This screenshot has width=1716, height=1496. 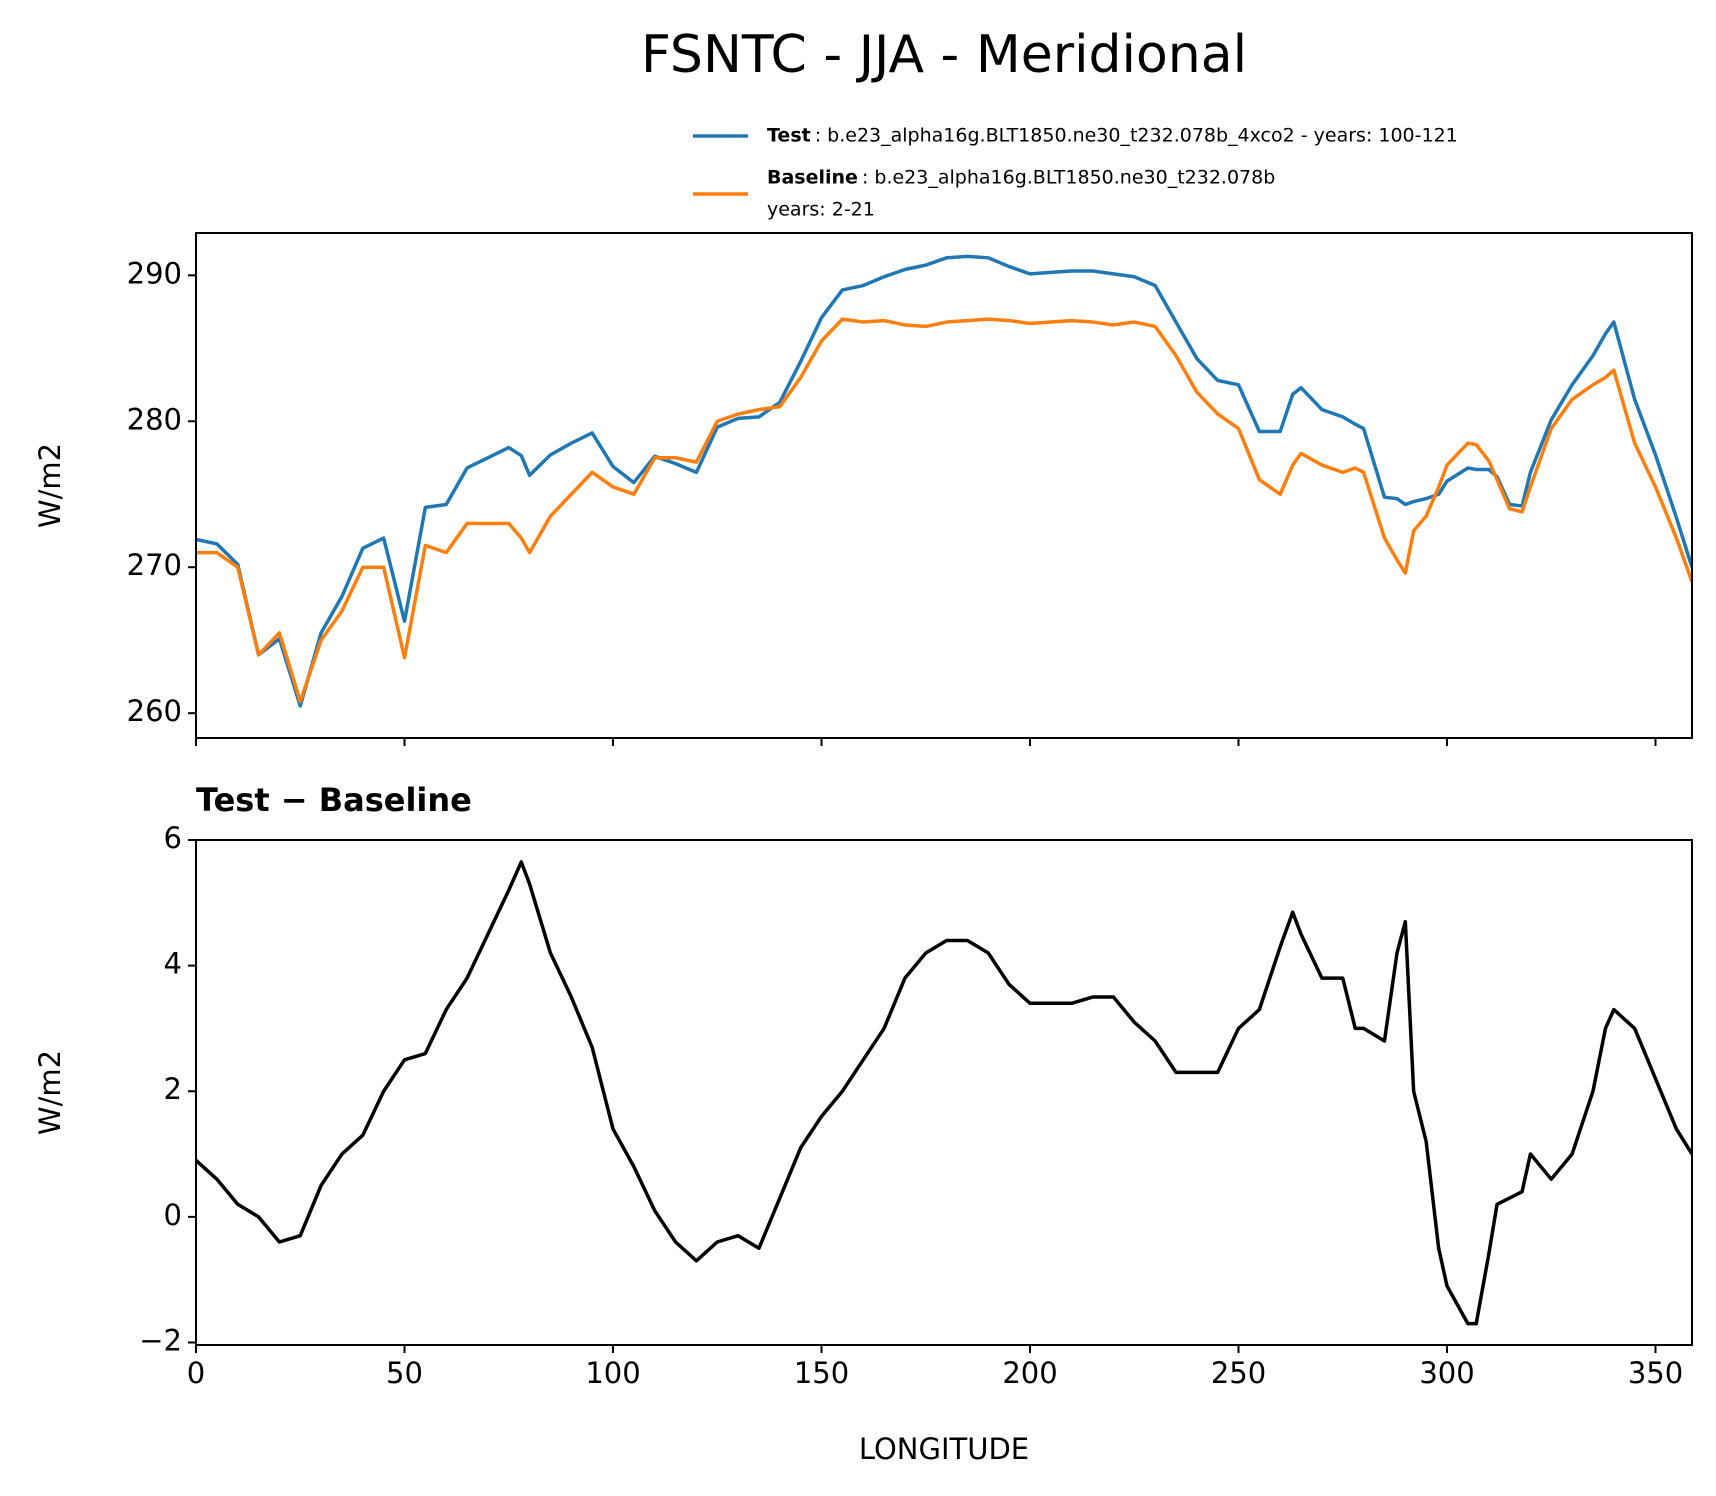 What do you see at coordinates (160, 1340) in the screenshot?
I see `y-tick-label: −2` at bounding box center [160, 1340].